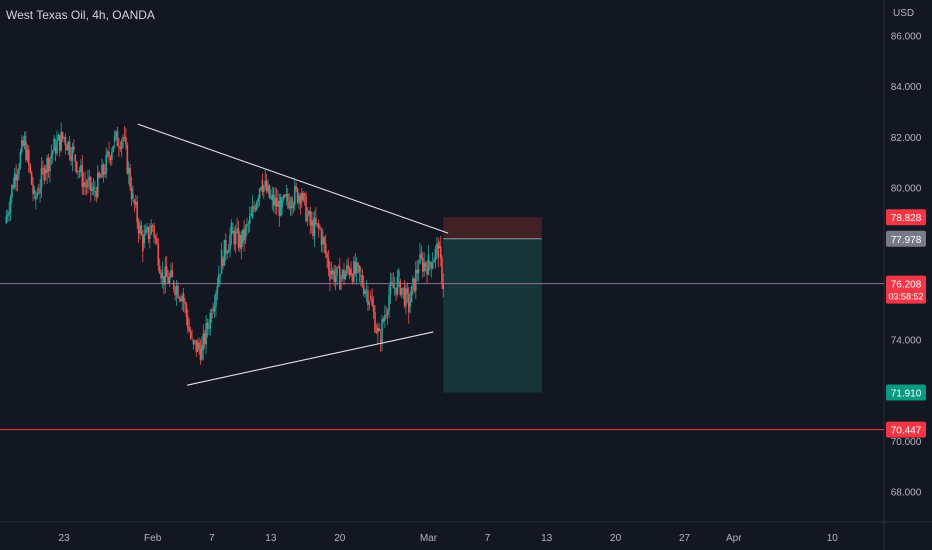 This screenshot has width=932, height=550. Describe the element at coordinates (833, 538) in the screenshot. I see `x-tick-label: 10` at that location.